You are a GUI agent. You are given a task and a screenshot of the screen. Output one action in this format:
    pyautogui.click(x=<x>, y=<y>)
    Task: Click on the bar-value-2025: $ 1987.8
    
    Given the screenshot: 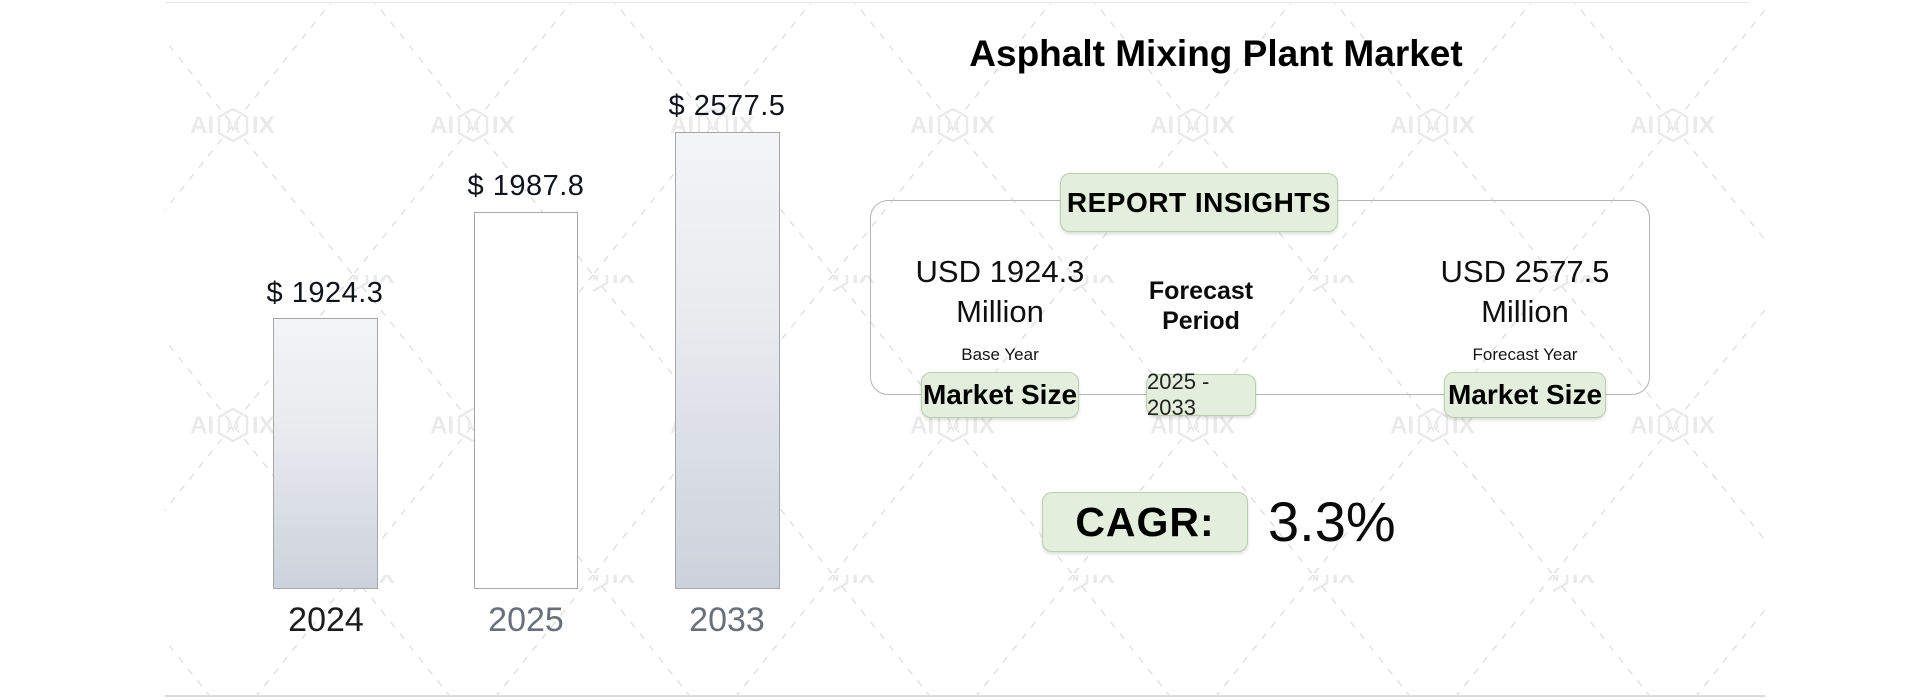 What is the action you would take?
    pyautogui.click(x=526, y=186)
    